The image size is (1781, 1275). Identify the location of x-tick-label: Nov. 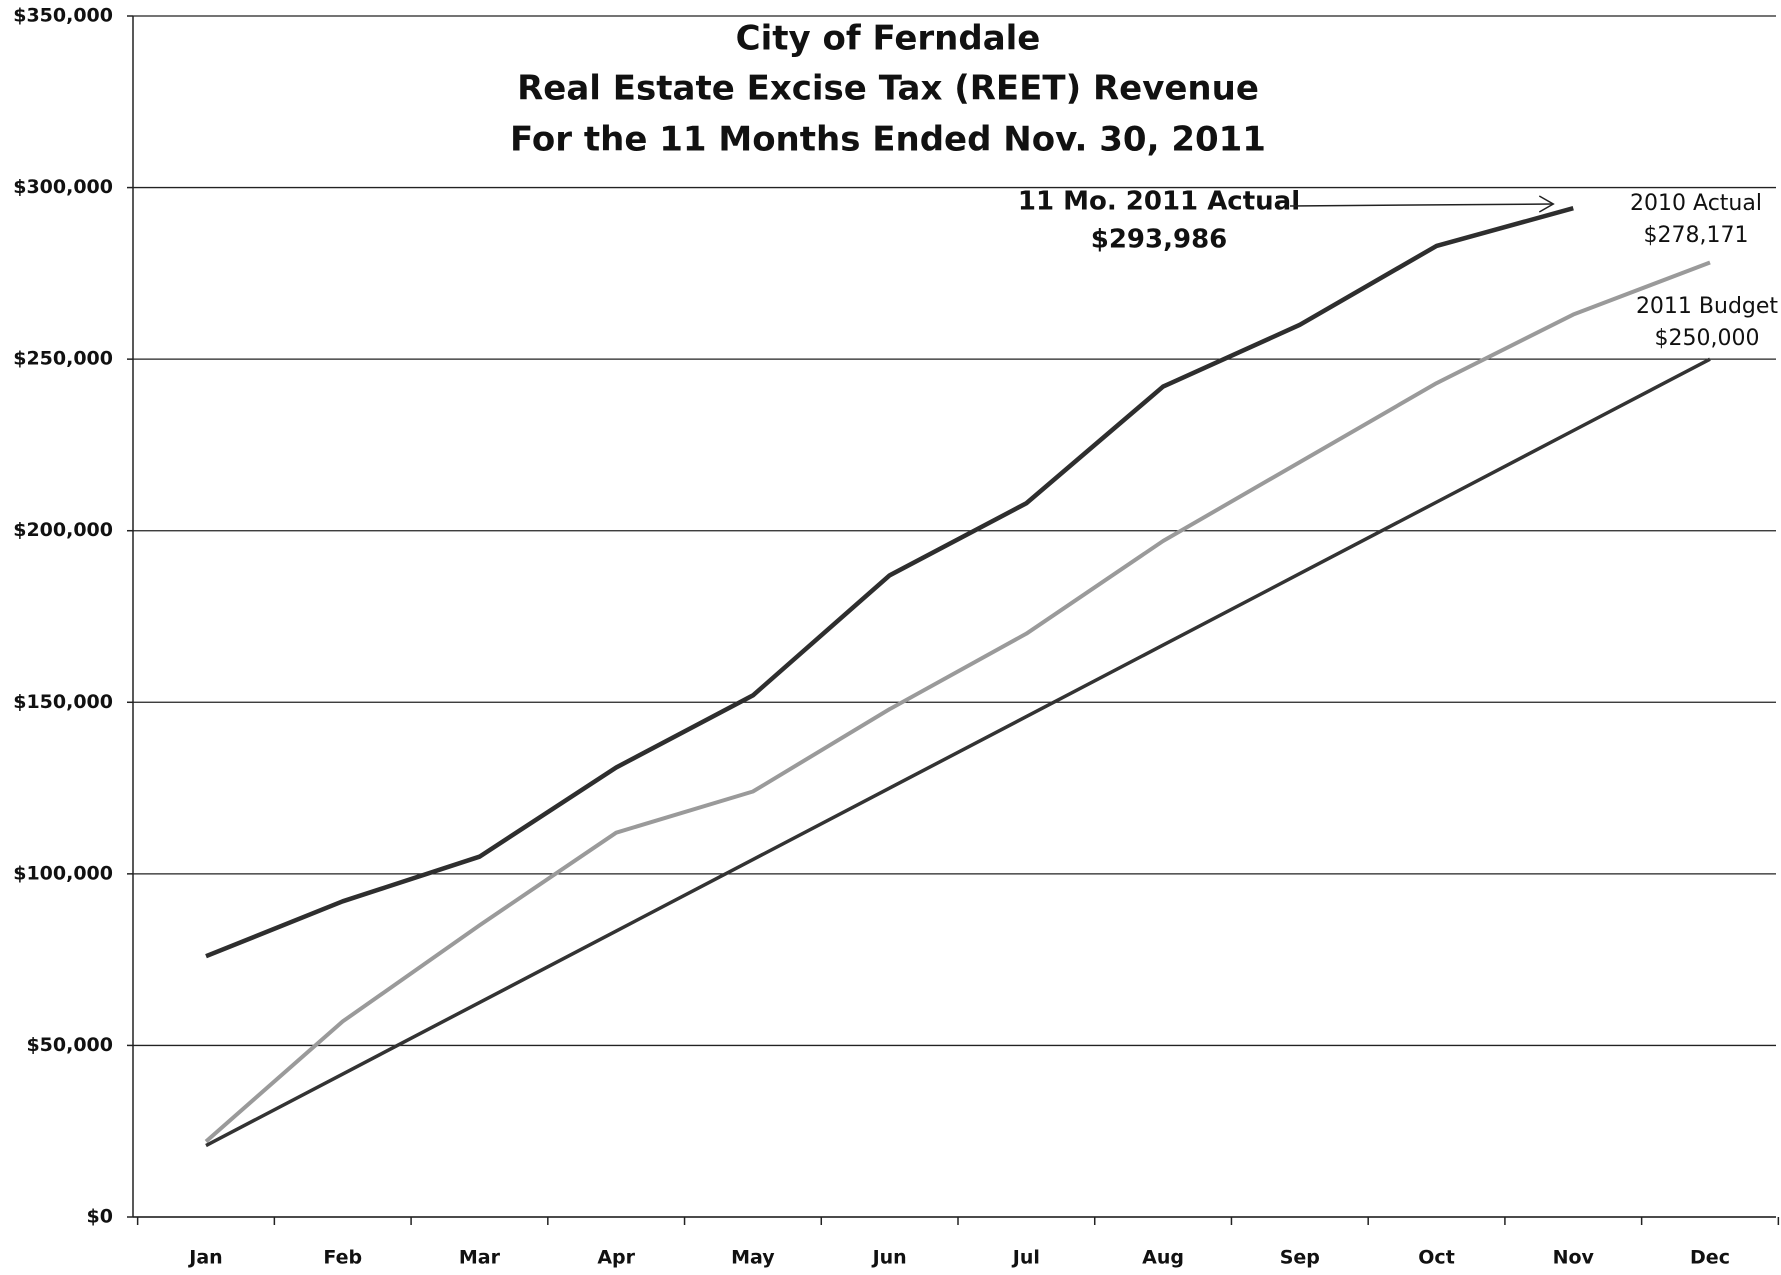
(1574, 1258).